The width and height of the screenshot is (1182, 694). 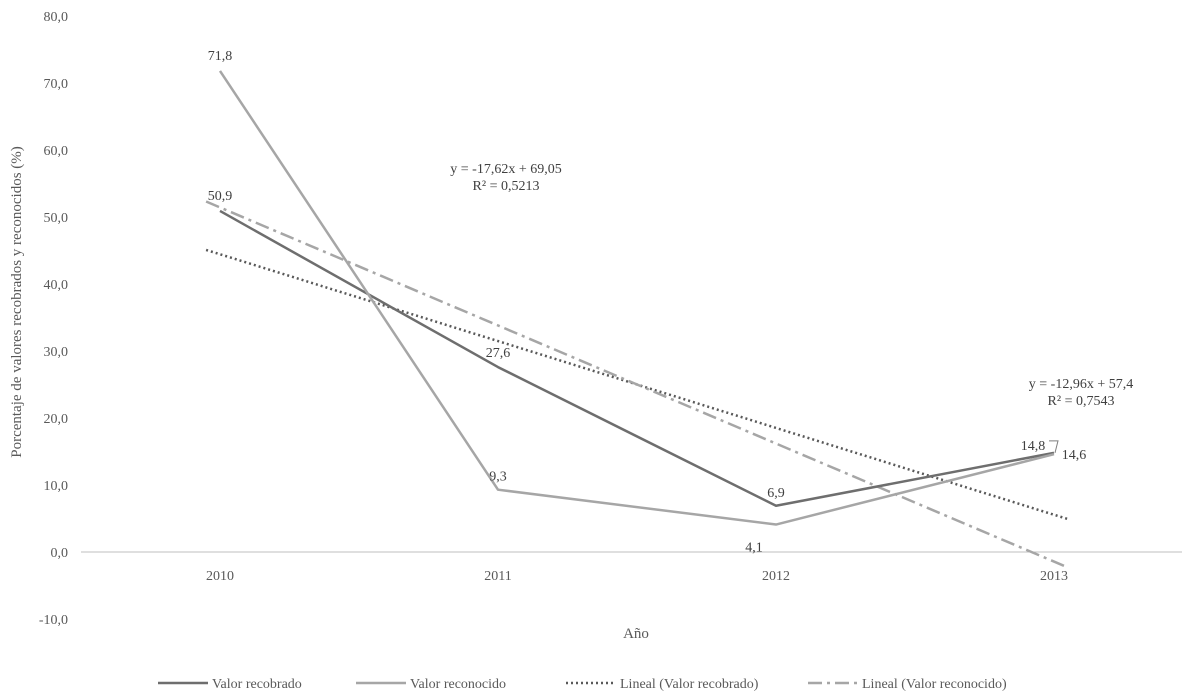 I want to click on legend-item: Lineal (Valor recobrado), so click(x=662, y=684).